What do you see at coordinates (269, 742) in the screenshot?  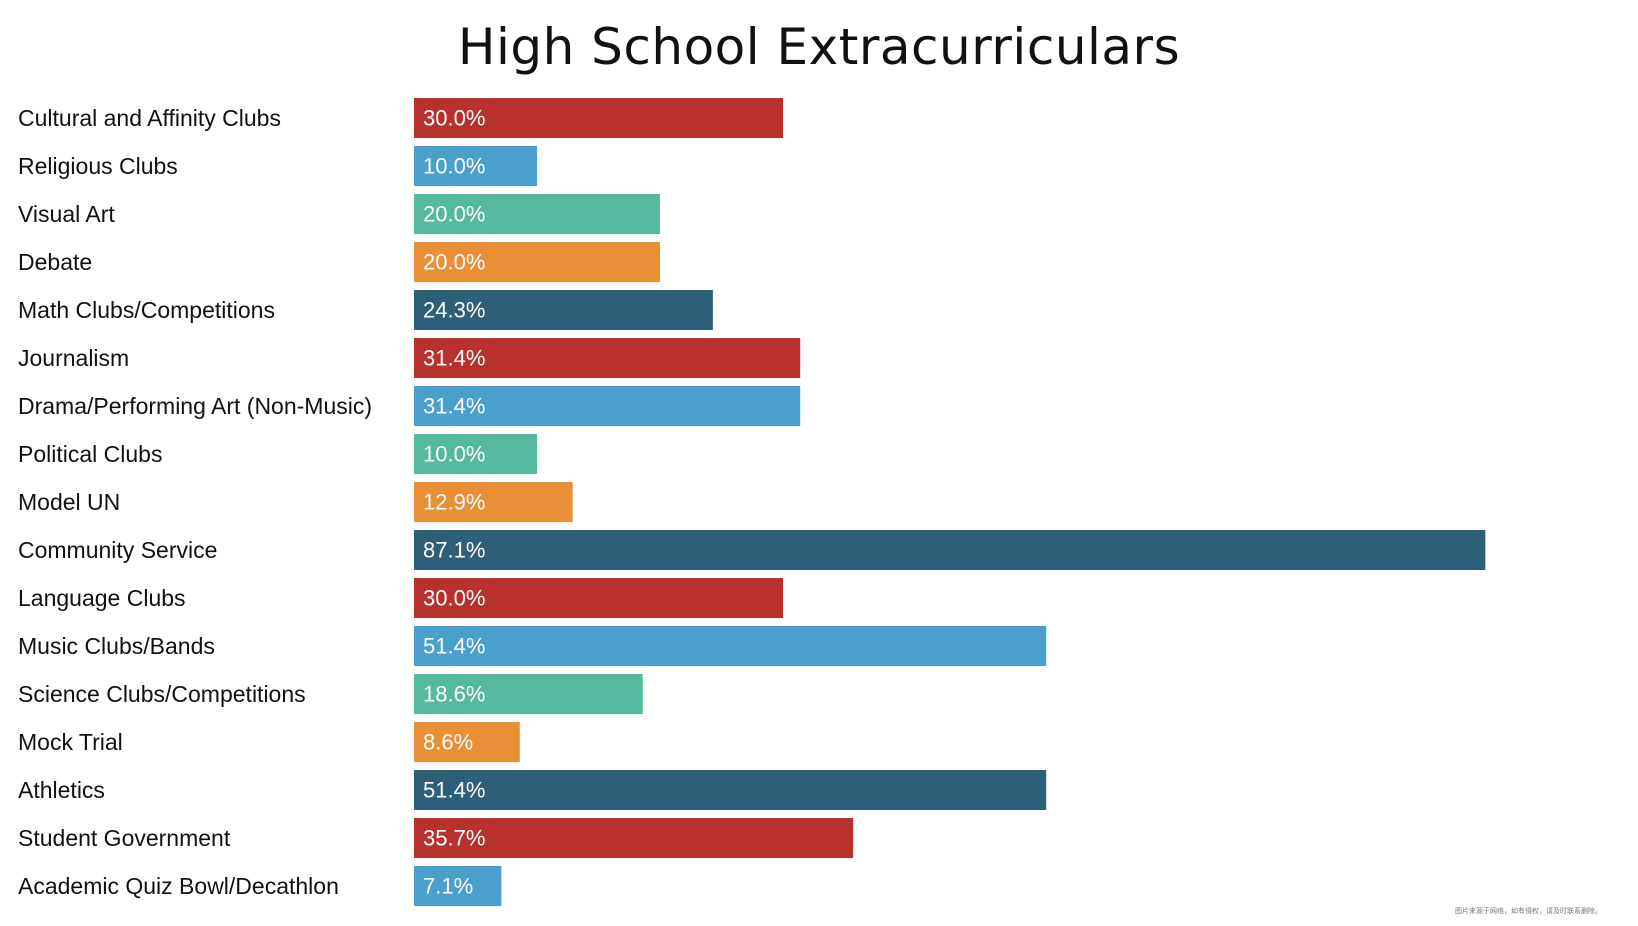 I see `bar-row: Mock Trial 8.6%` at bounding box center [269, 742].